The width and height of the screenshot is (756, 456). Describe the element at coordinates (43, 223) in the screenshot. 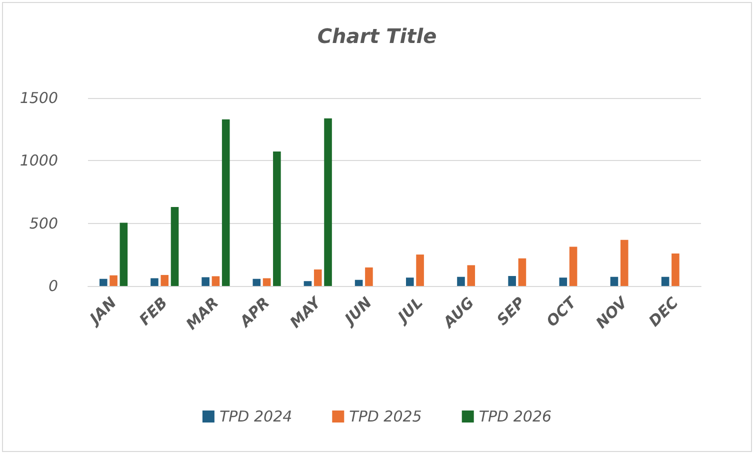

I see `y-tick-label: 500` at that location.